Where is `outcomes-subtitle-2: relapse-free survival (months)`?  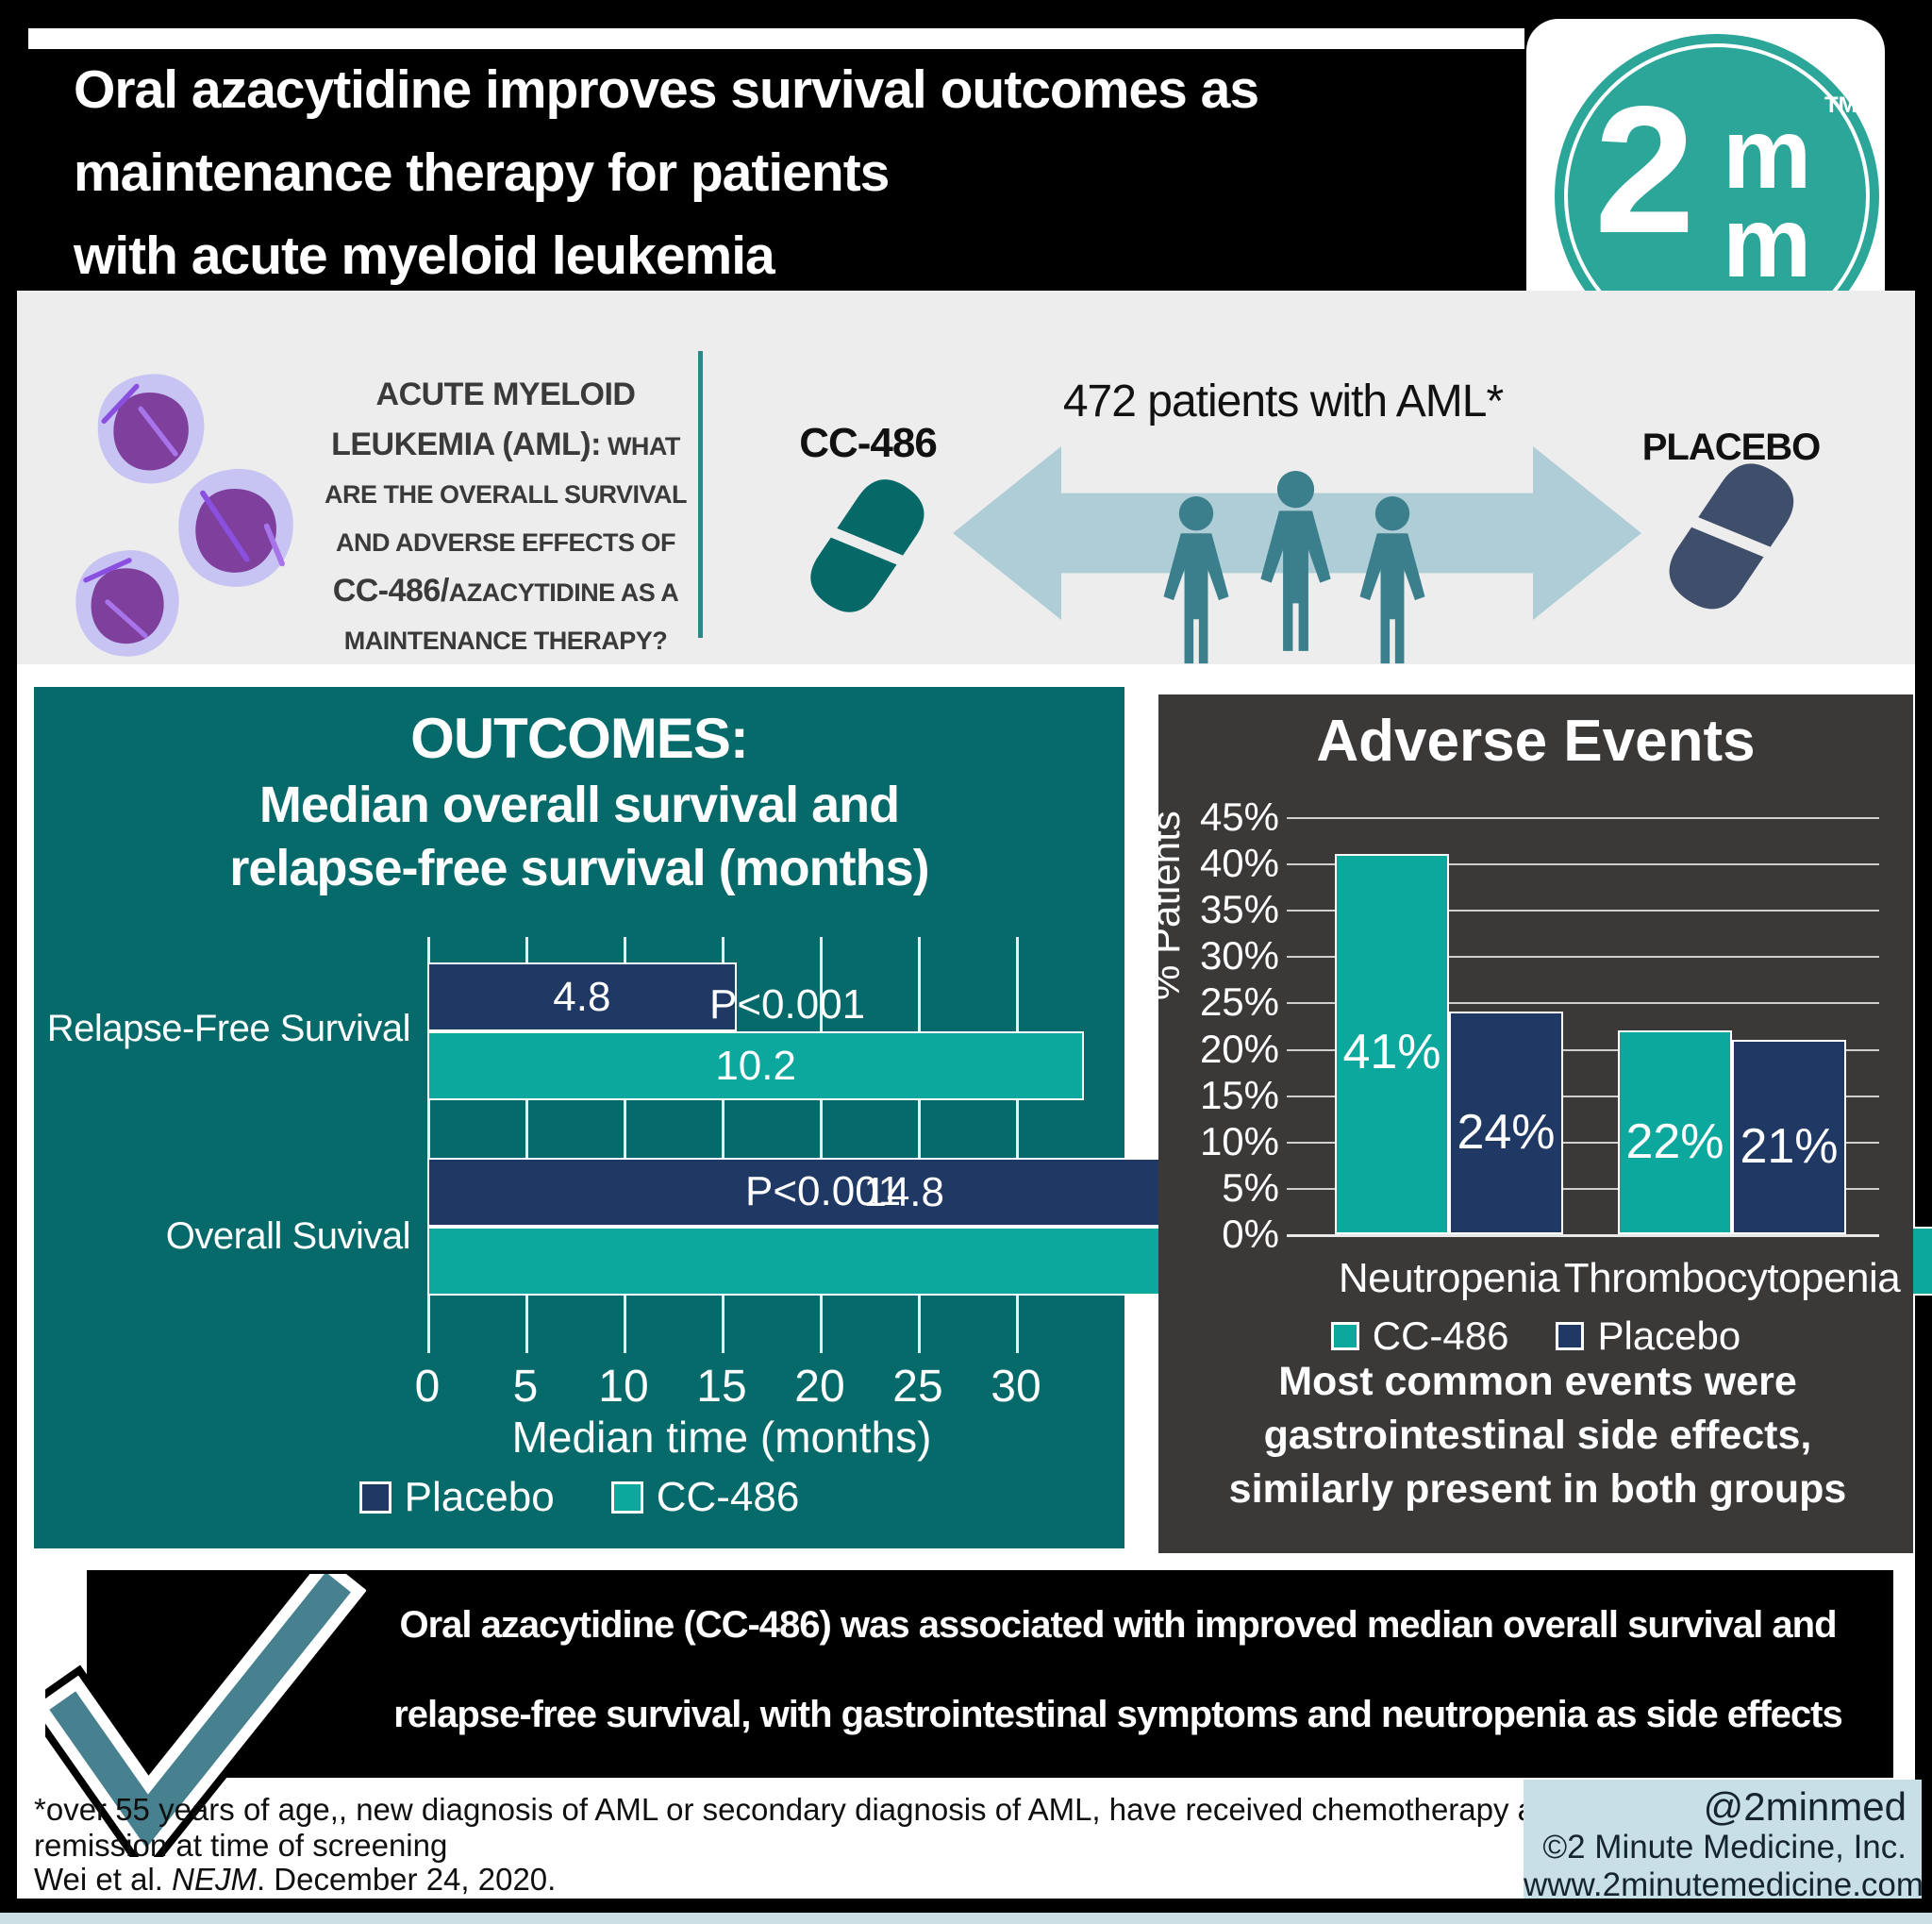
outcomes-subtitle-2: relapse-free survival (months) is located at coordinates (579, 868).